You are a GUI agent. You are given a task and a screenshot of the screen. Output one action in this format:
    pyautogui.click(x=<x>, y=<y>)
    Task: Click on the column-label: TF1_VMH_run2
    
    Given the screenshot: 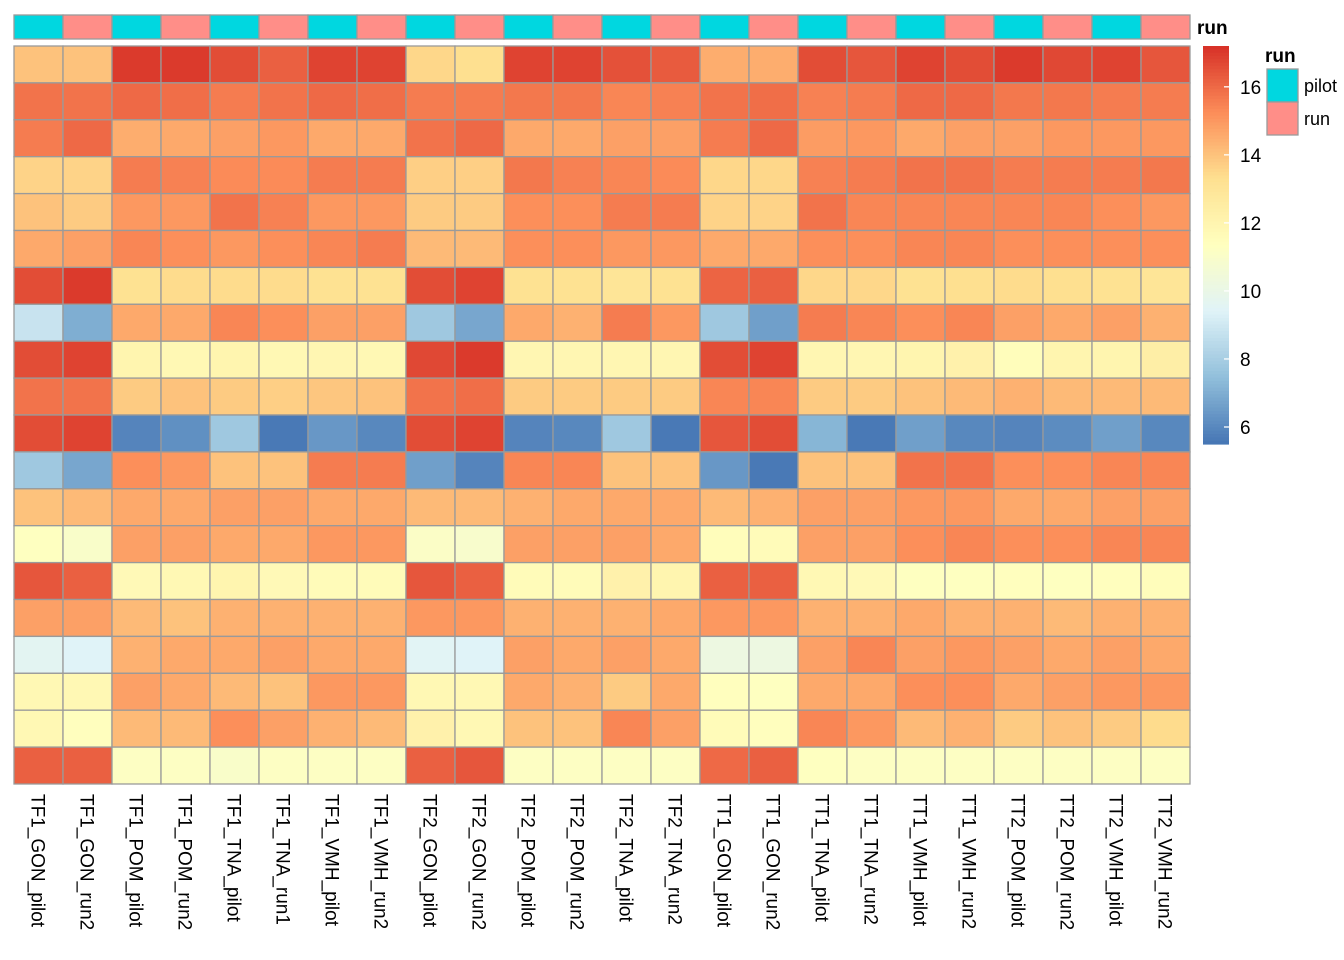 What is the action you would take?
    pyautogui.click(x=380, y=861)
    